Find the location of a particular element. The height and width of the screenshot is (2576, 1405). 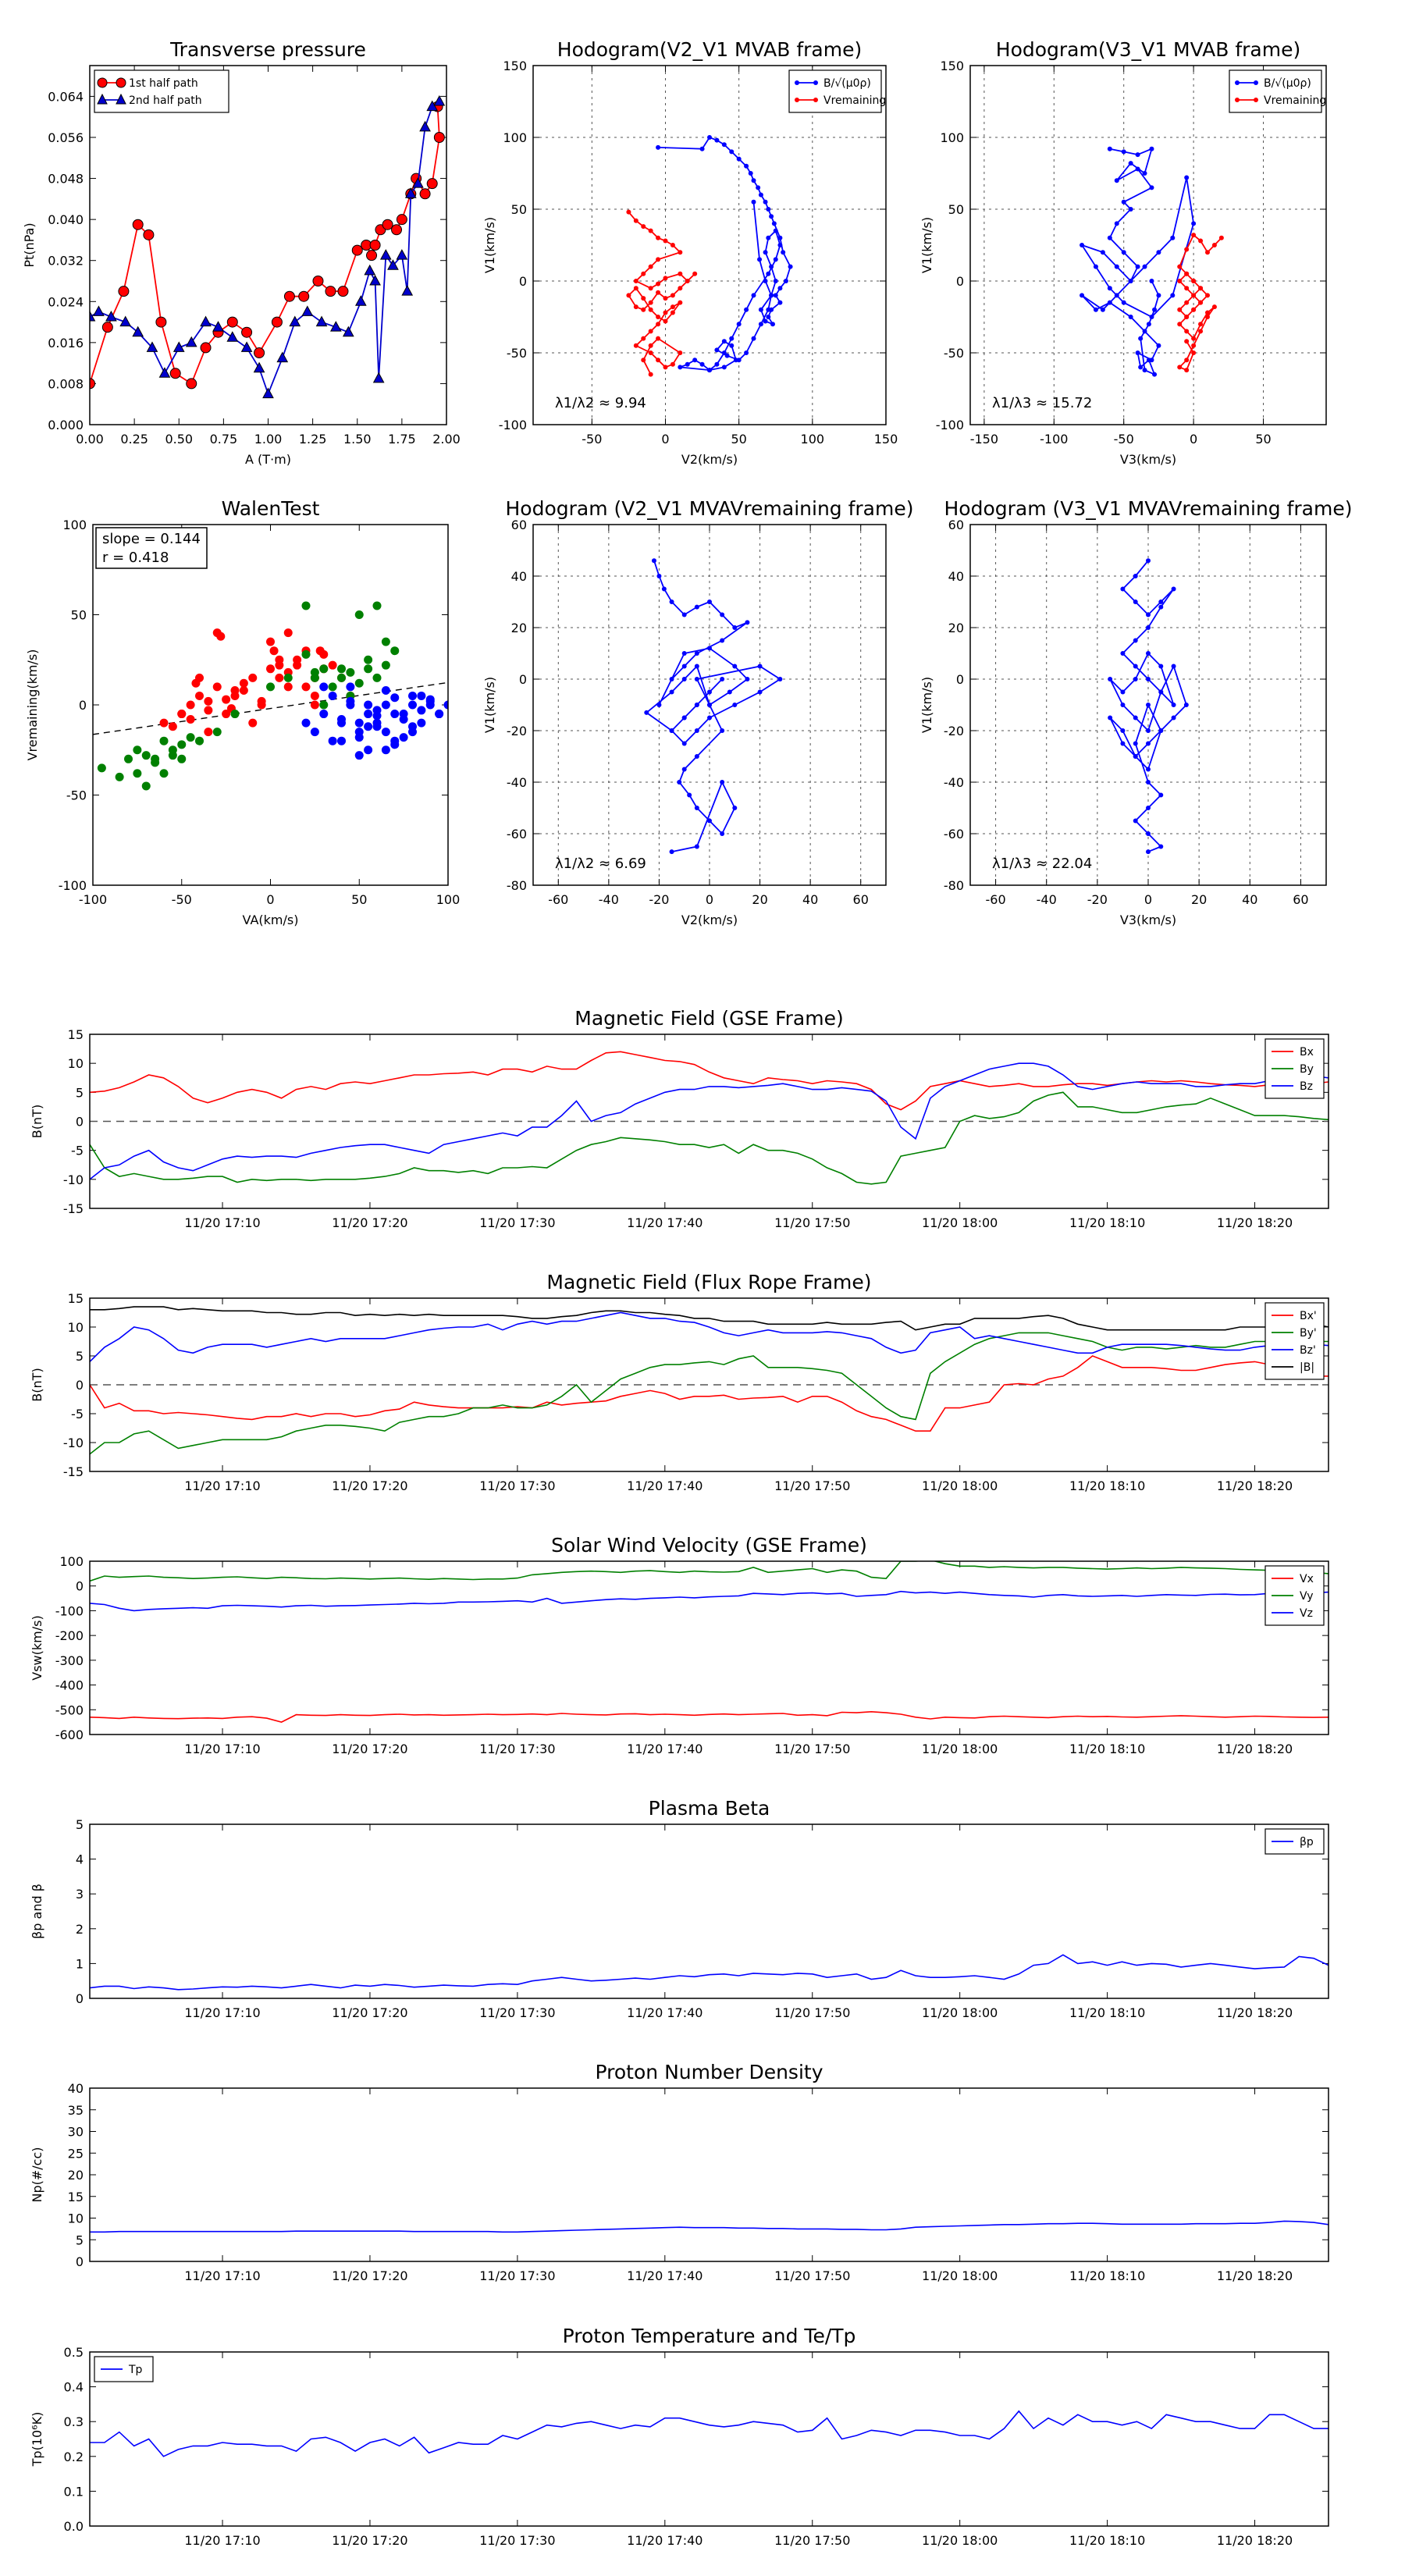

x-tick-label: 11/20 17:20 is located at coordinates (370, 2540).